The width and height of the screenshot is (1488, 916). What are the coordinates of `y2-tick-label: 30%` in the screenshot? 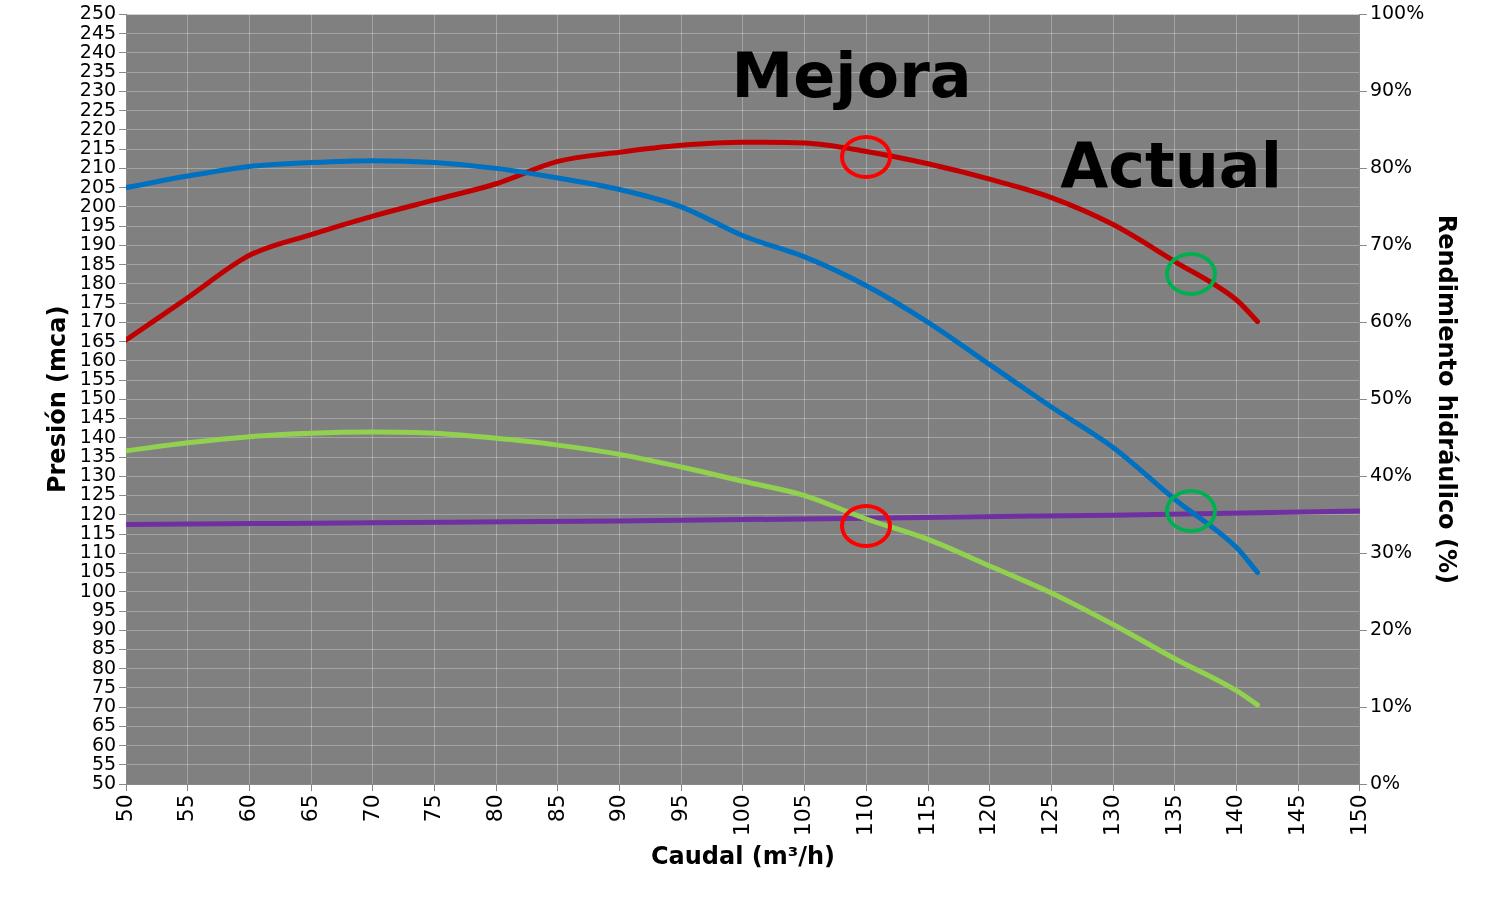 It's located at (1391, 551).